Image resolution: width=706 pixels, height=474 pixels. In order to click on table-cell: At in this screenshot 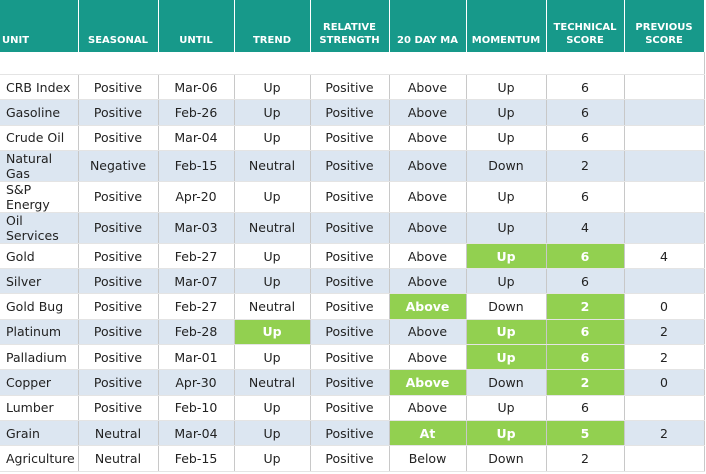, I will do `click(428, 433)`.